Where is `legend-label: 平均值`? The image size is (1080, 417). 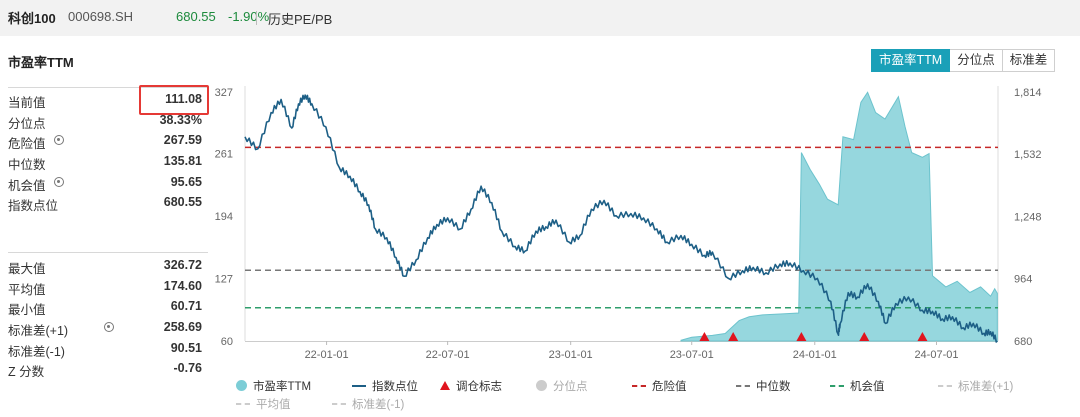 legend-label: 平均值 is located at coordinates (273, 405).